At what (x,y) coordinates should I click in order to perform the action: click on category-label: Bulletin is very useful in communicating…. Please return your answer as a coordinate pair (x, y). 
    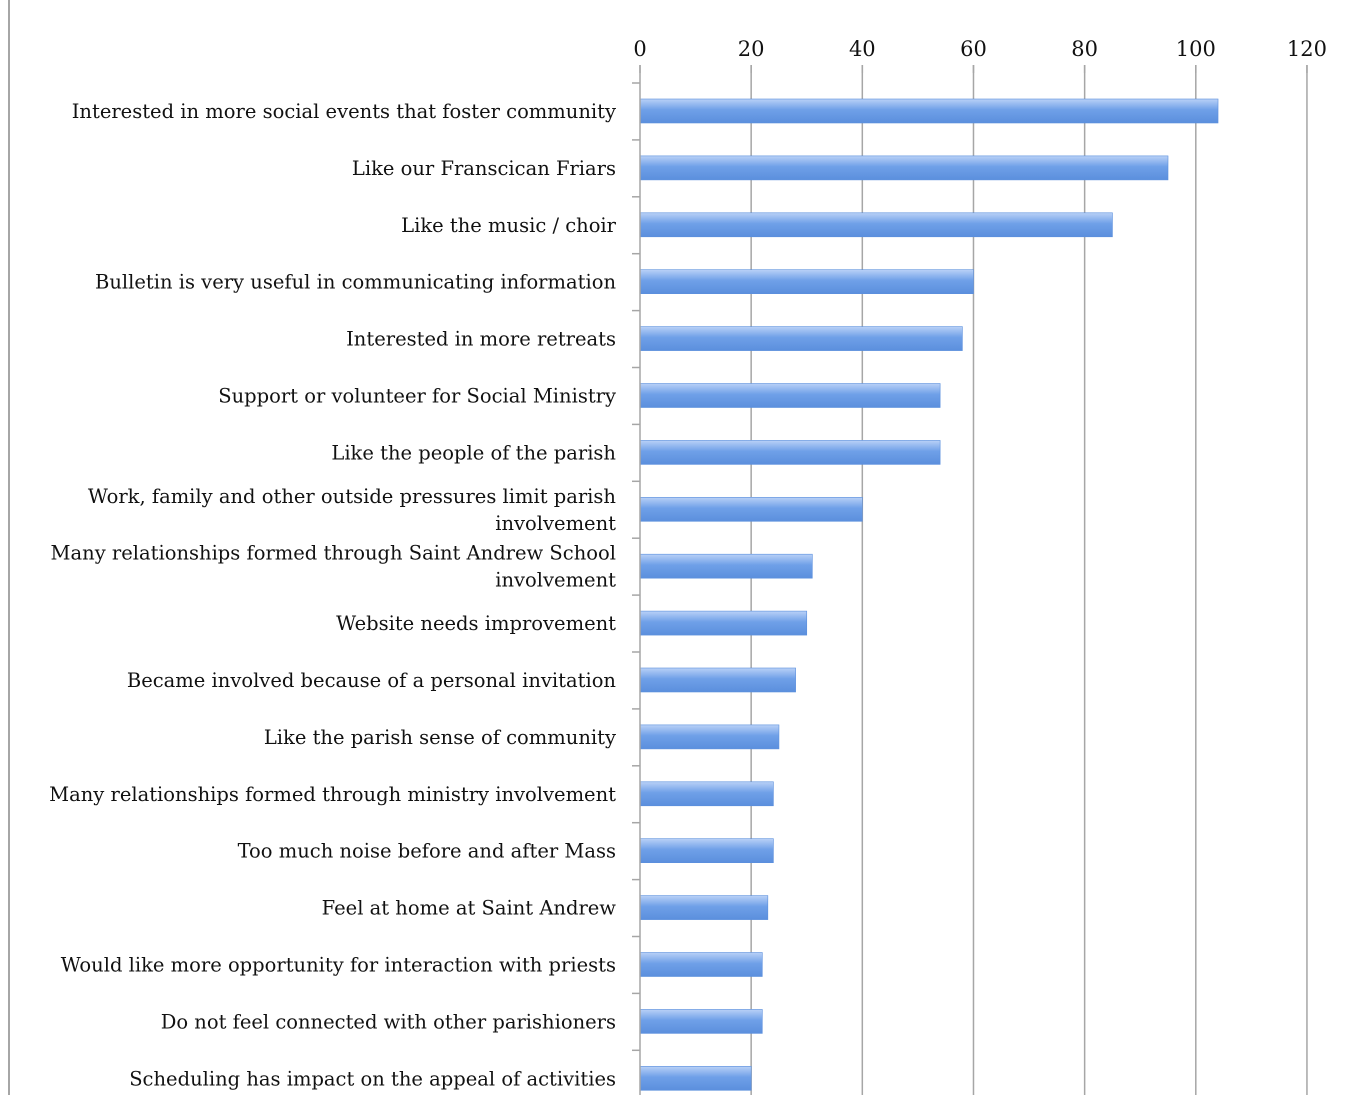
    Looking at the image, I should click on (355, 282).